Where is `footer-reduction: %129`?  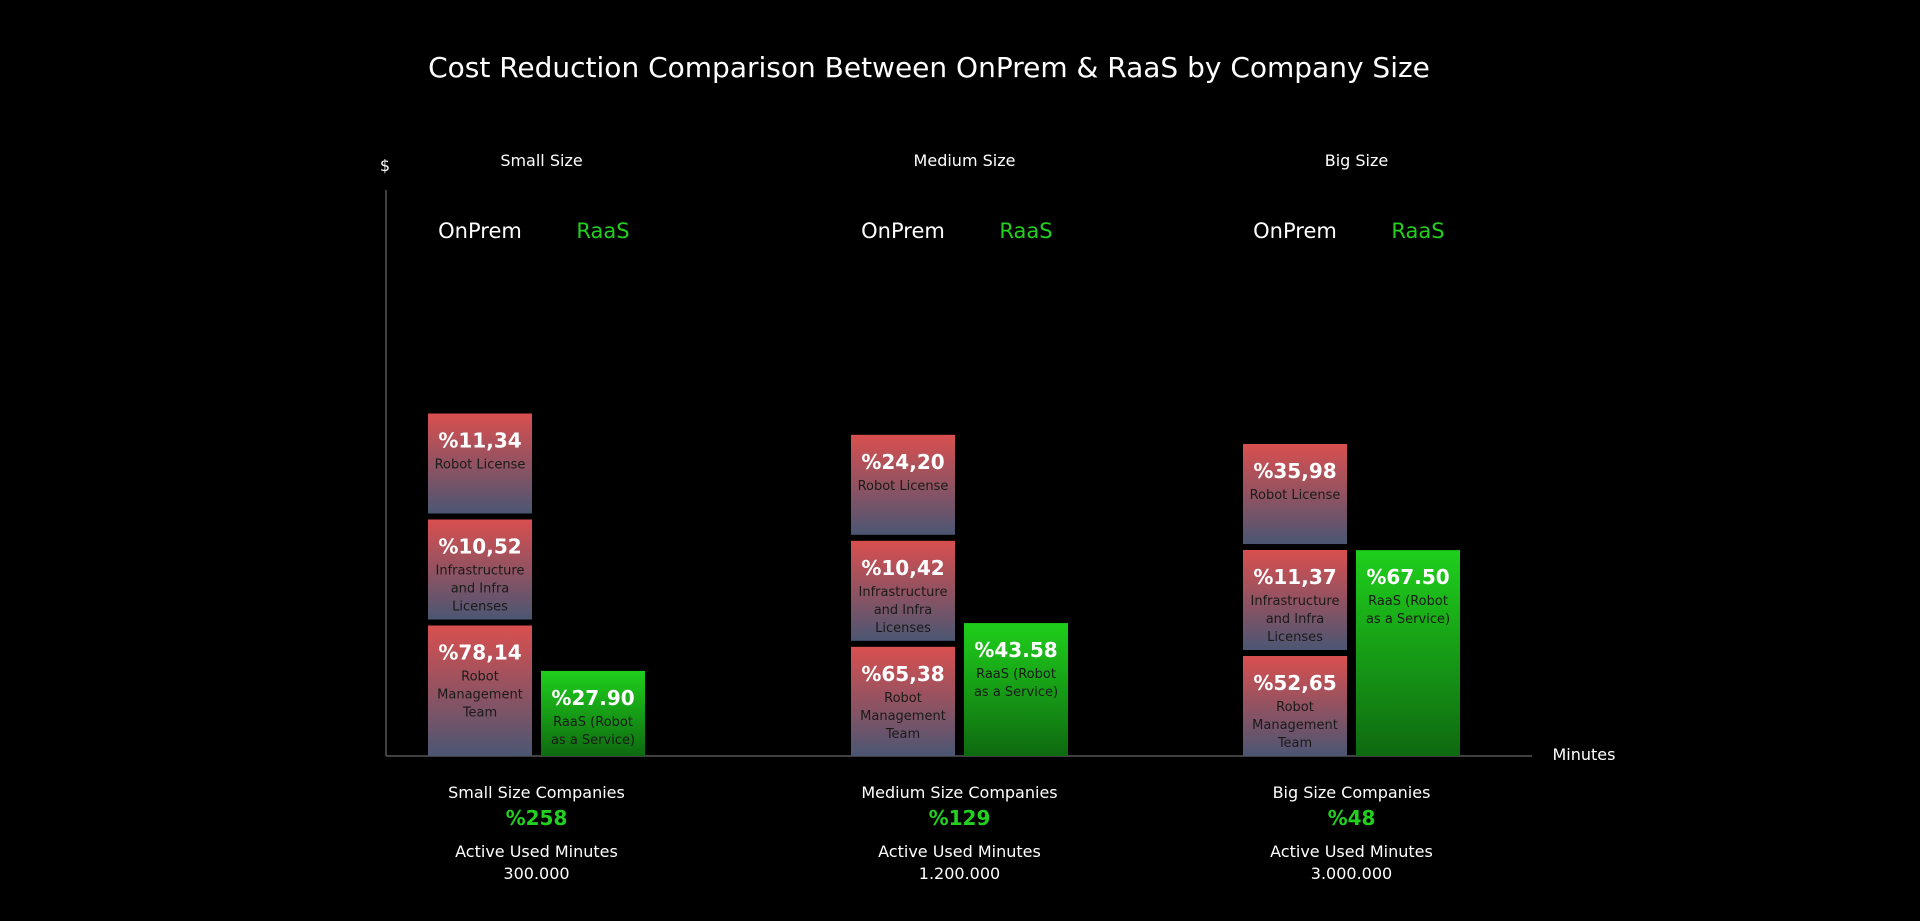 footer-reduction: %129 is located at coordinates (960, 818).